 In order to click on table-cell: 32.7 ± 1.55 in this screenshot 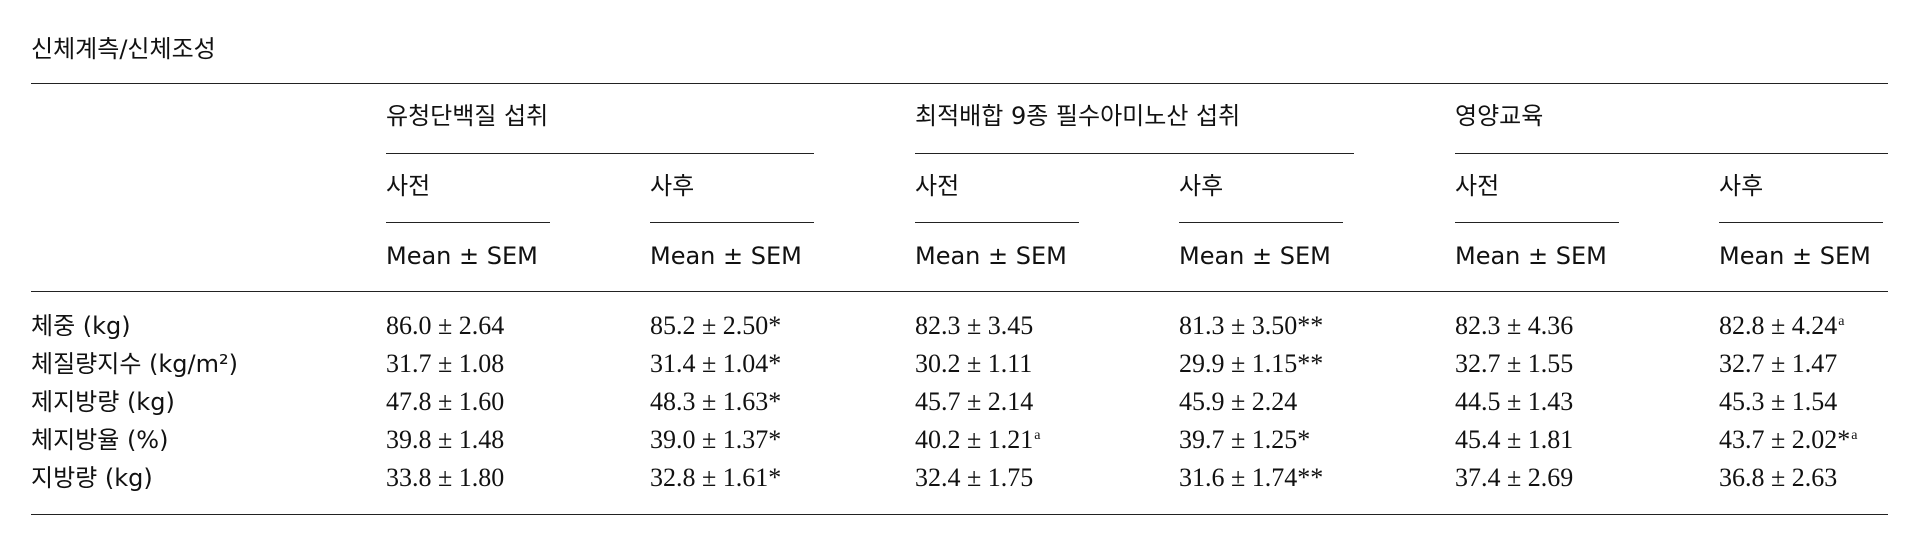, I will do `click(1514, 364)`.